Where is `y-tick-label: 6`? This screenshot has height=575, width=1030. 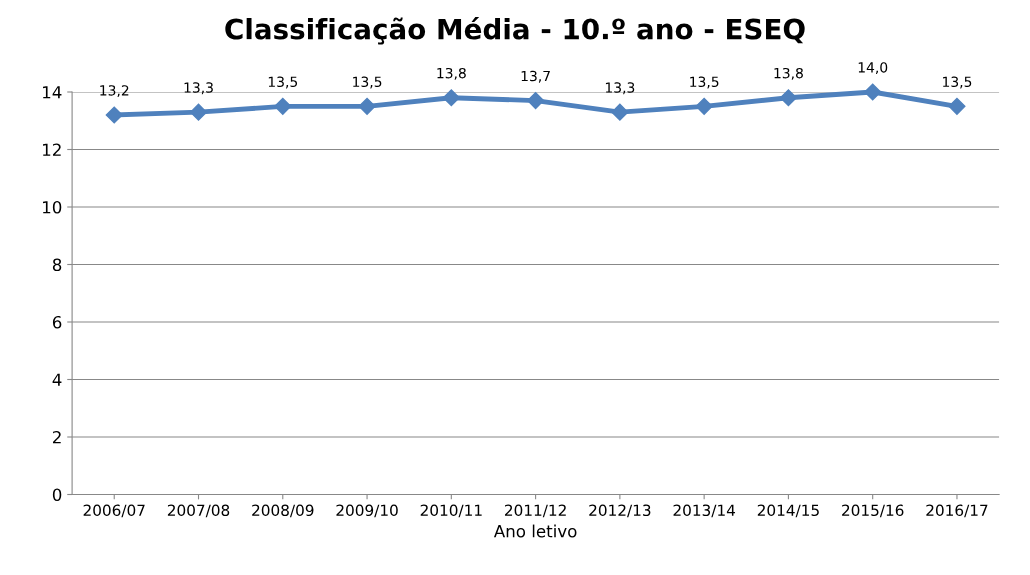
y-tick-label: 6 is located at coordinates (57, 322).